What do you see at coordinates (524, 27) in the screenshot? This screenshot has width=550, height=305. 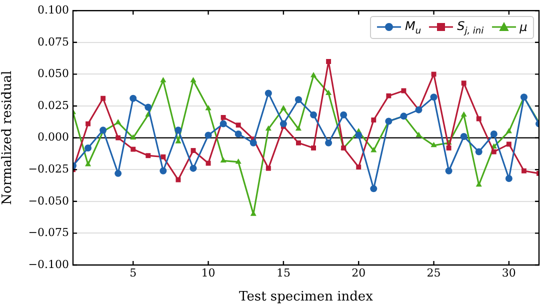 I see `legend-label: μ` at bounding box center [524, 27].